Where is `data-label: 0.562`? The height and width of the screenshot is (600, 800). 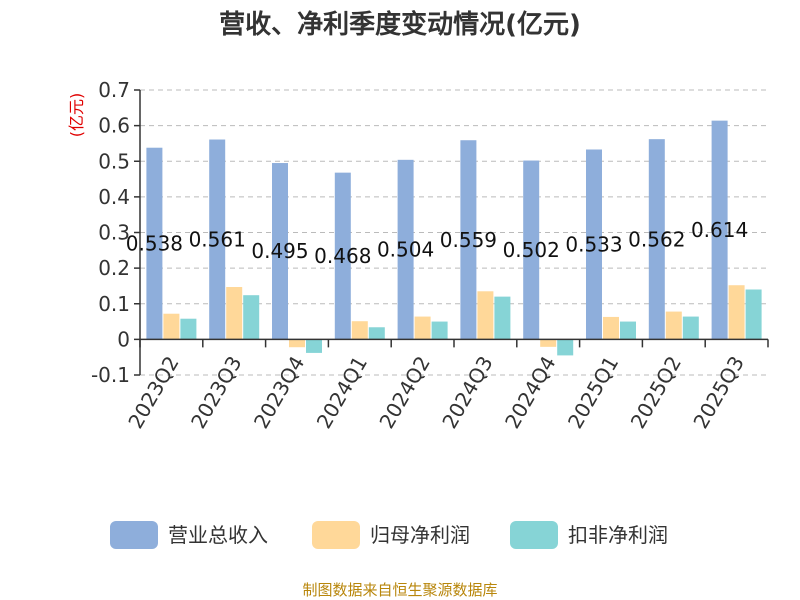
data-label: 0.562 is located at coordinates (656, 239).